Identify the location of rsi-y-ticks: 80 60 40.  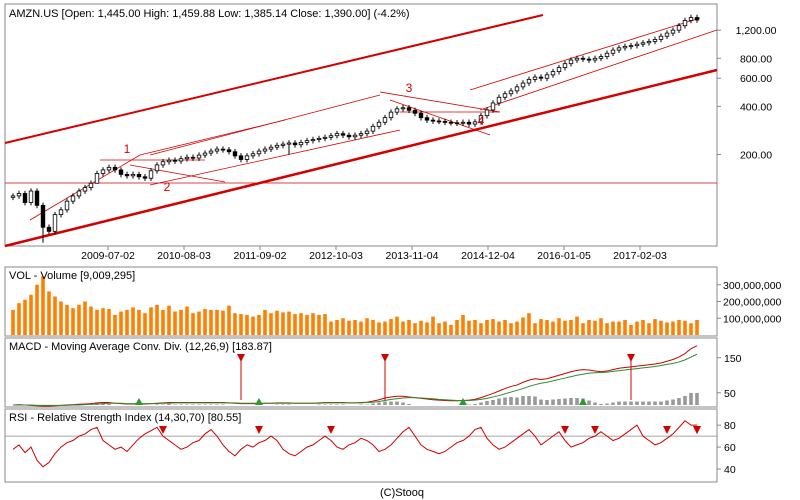
(726, 448).